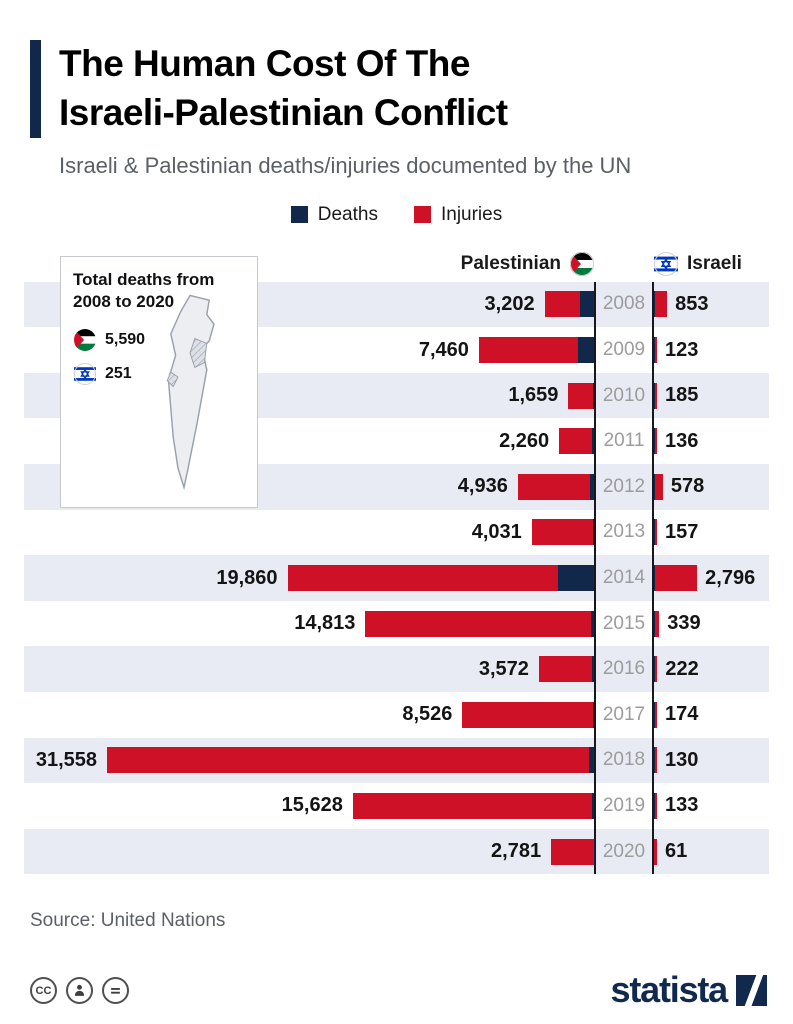 Image resolution: width=793 pixels, height=1024 pixels. What do you see at coordinates (309, 533) in the screenshot?
I see `palestinian-side: 4,031` at bounding box center [309, 533].